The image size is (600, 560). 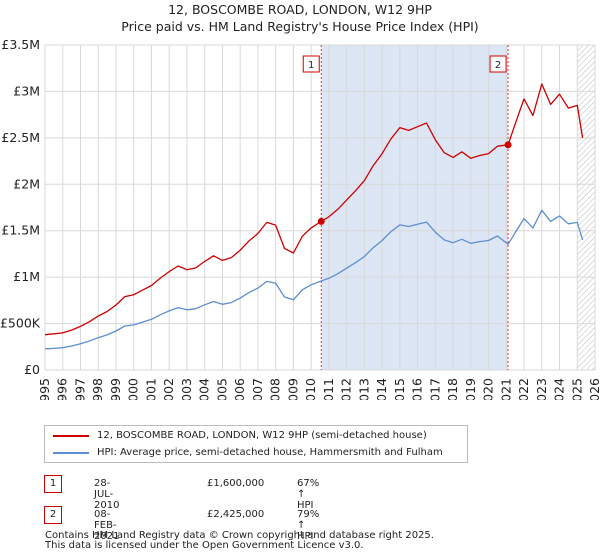 What do you see at coordinates (505, 389) in the screenshot?
I see `x-tick-label: 2021` at bounding box center [505, 389].